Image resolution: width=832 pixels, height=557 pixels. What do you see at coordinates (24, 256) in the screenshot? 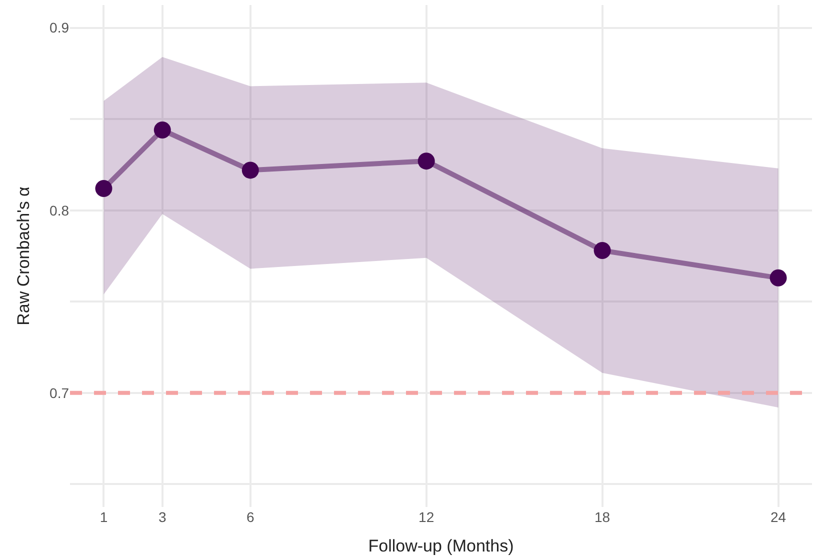
I see `y-axis-title: Raw Cronbach's α` at bounding box center [24, 256].